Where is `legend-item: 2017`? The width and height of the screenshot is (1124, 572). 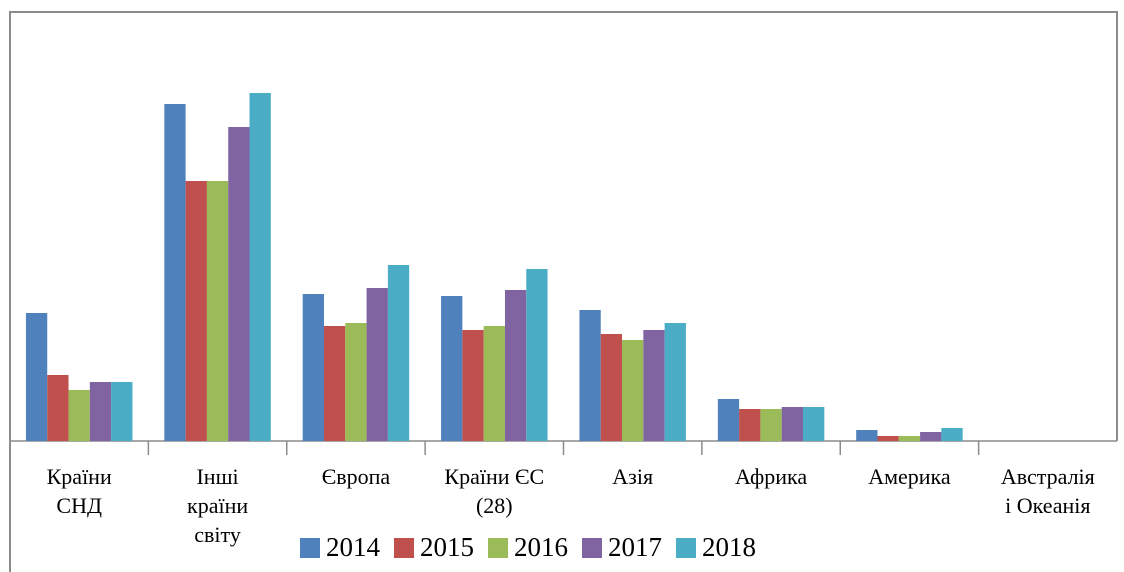
legend-item: 2017 is located at coordinates (622, 547).